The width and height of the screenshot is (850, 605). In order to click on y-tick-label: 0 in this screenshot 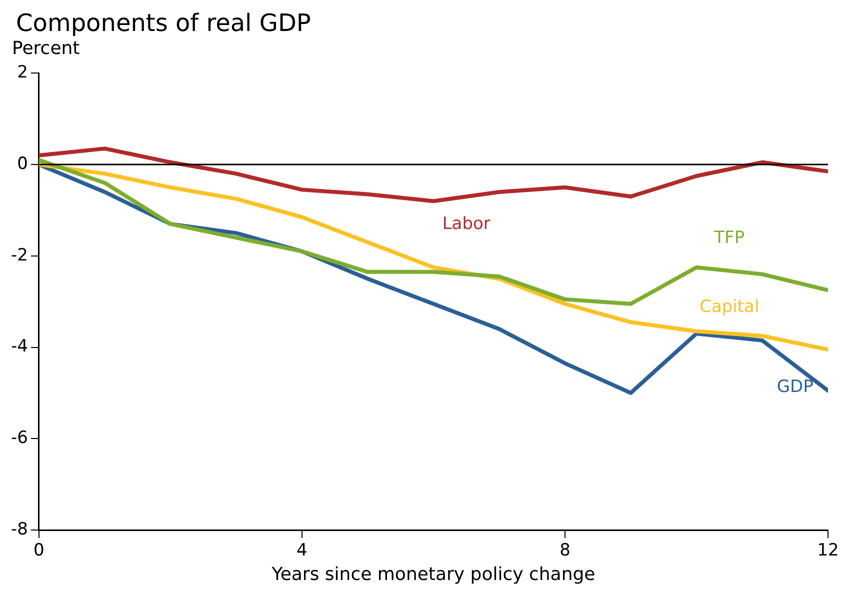, I will do `click(22, 164)`.